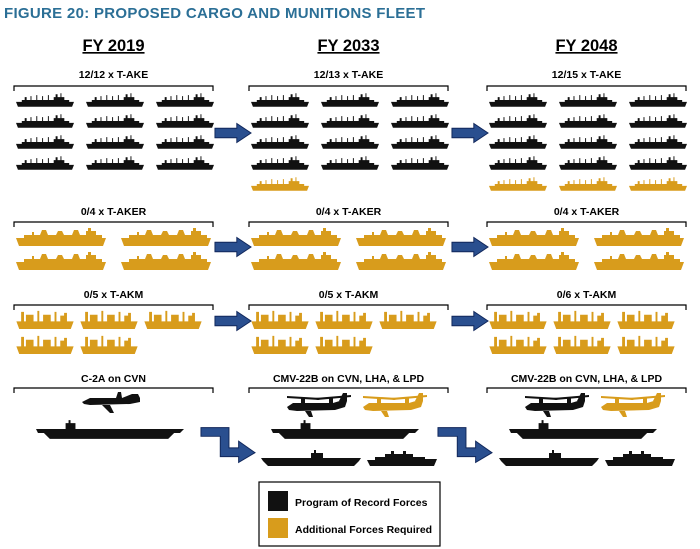 The image size is (700, 549). What do you see at coordinates (361, 503) in the screenshot?
I see `legend-record-label: Program of Record Forces` at bounding box center [361, 503].